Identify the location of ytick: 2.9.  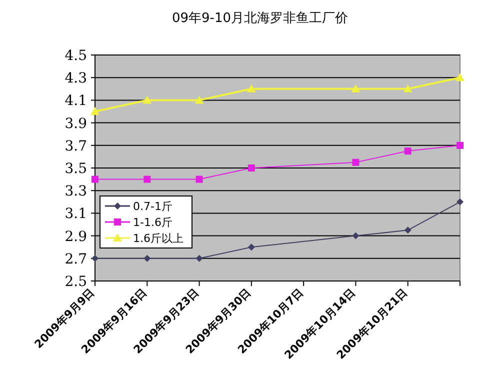
(75, 236).